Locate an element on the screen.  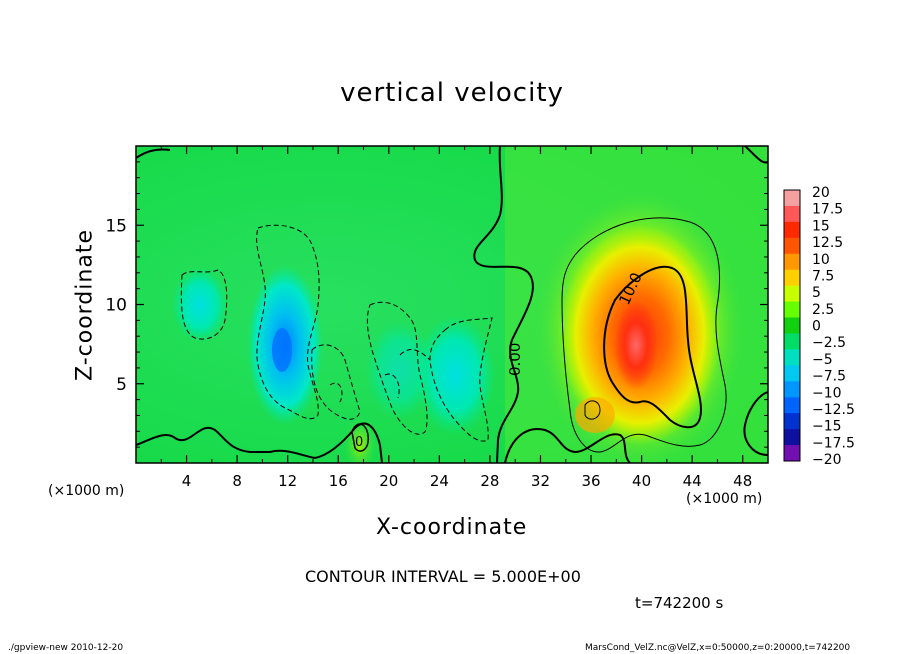
colorbar-label: −17.5 is located at coordinates (833, 443).